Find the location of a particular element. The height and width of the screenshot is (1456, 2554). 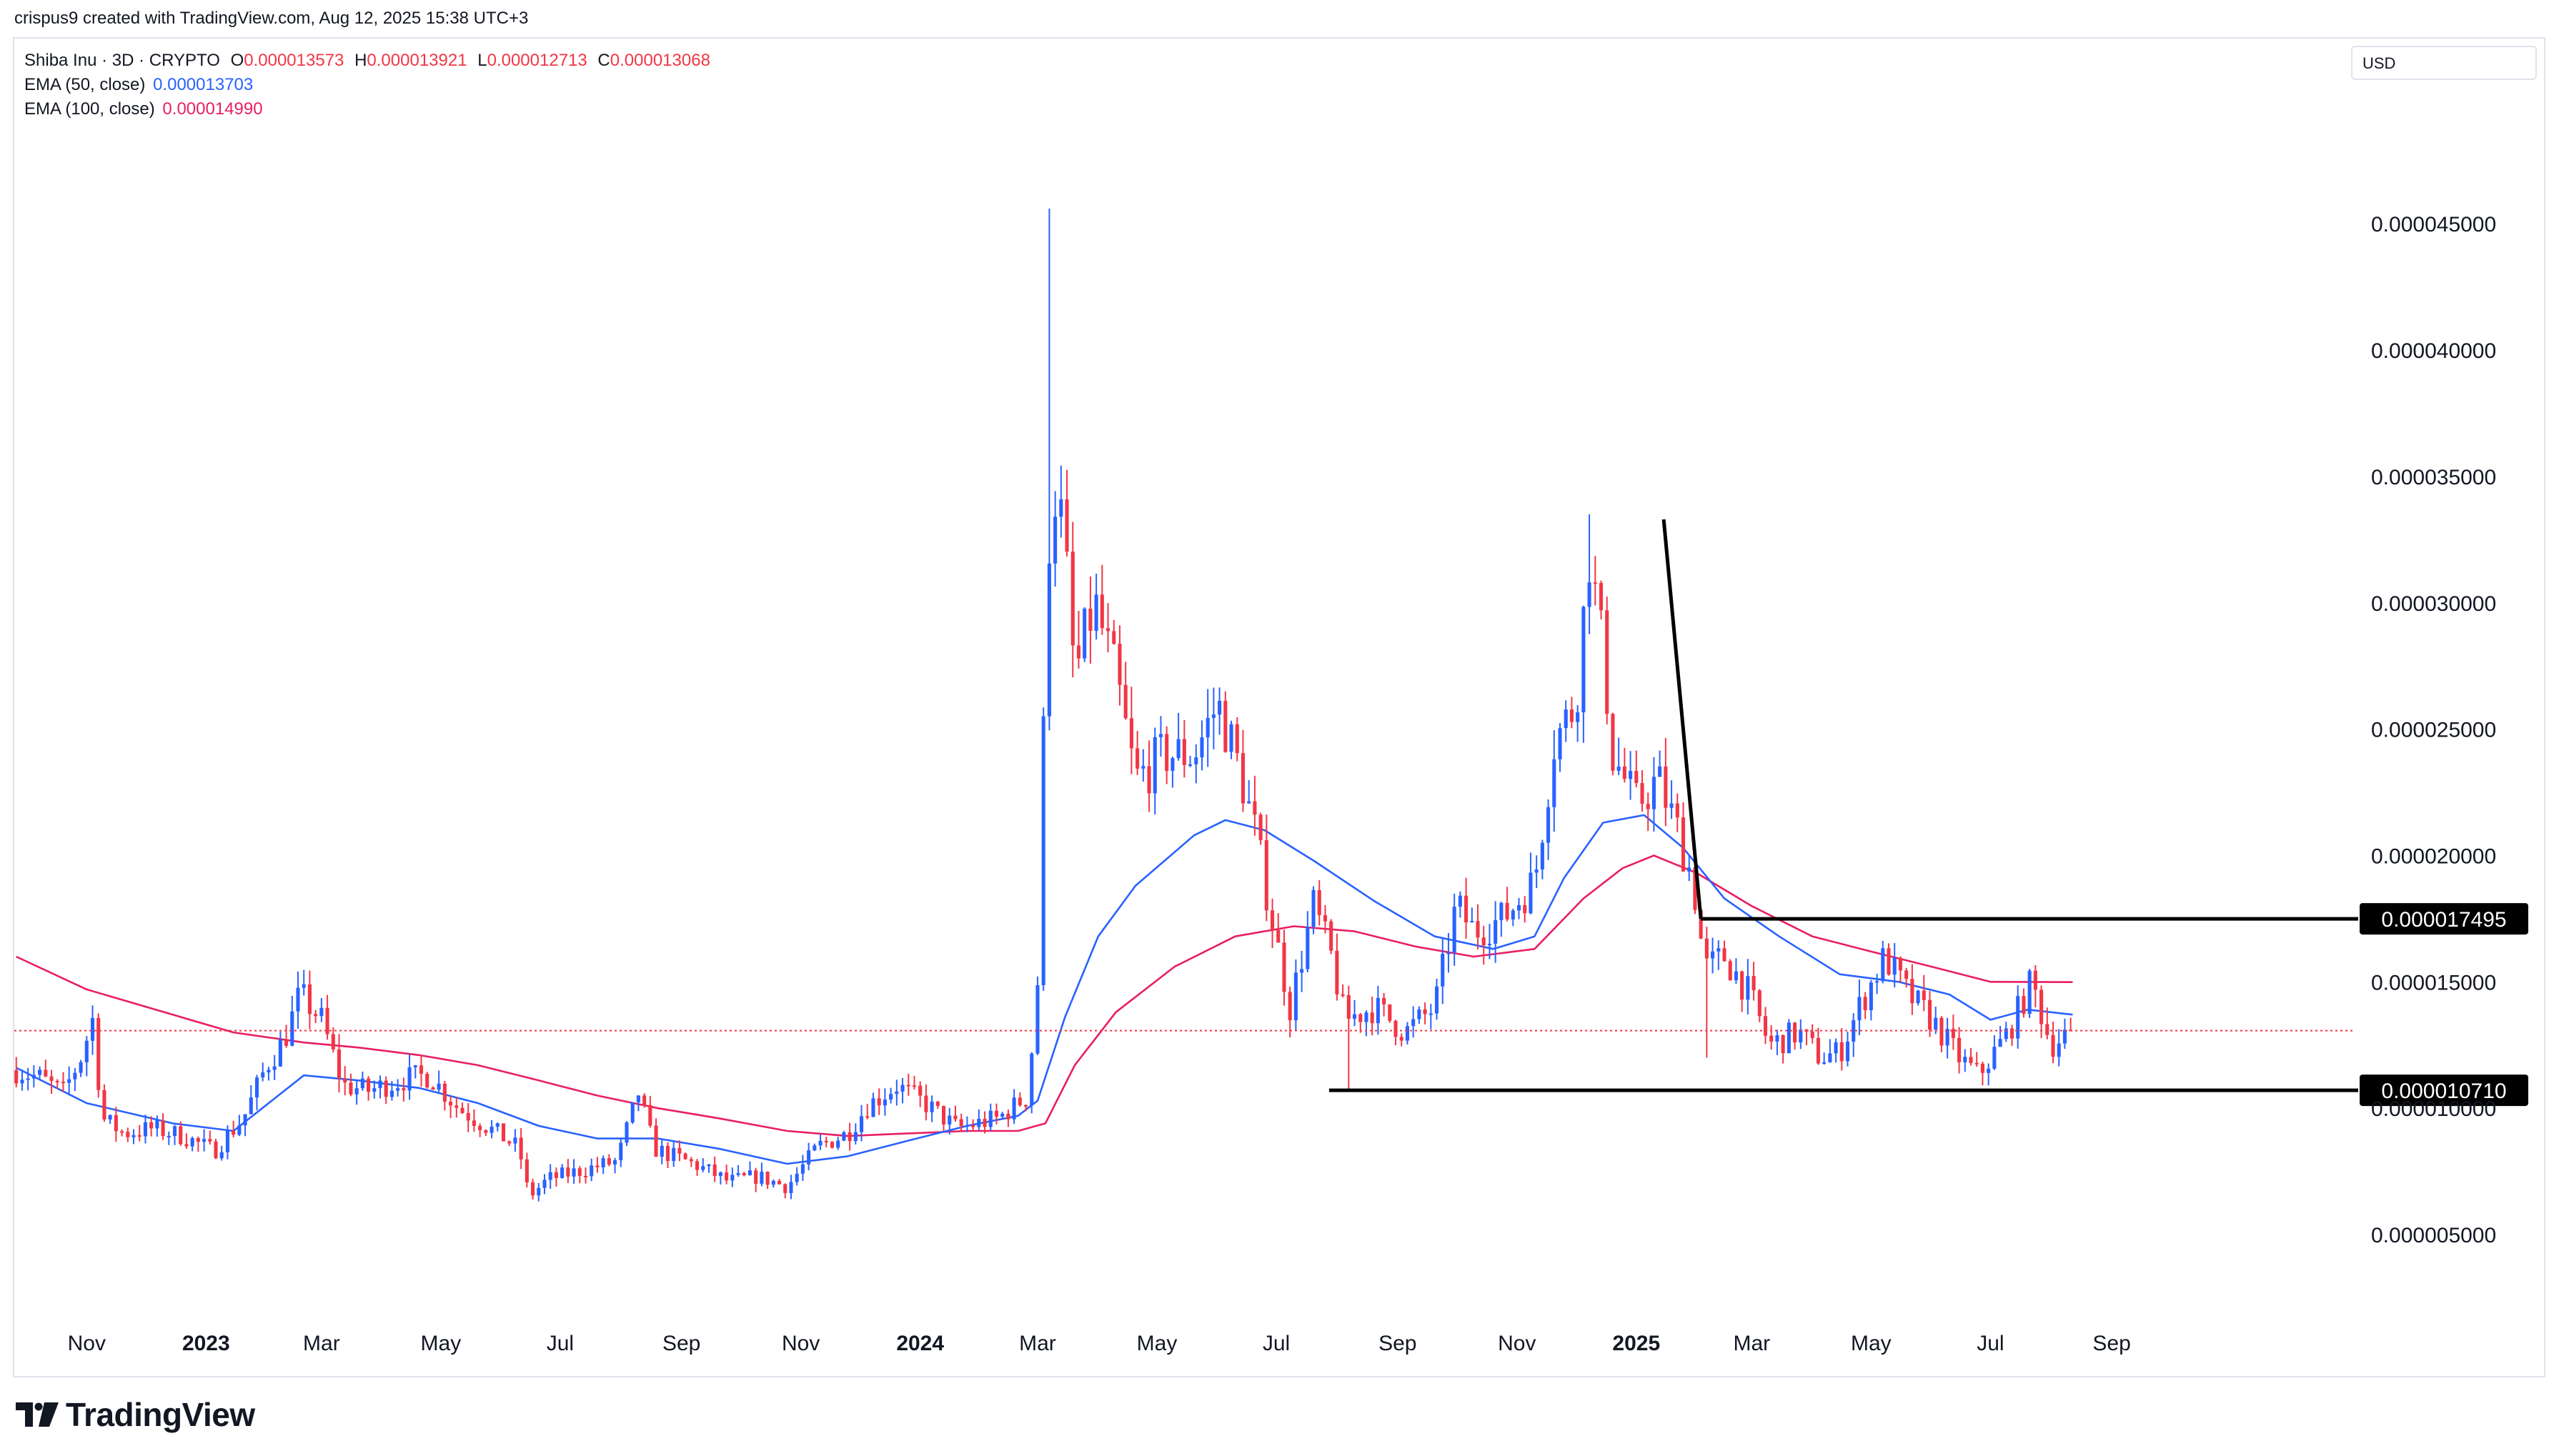

legend-high-value: 0.000013921 is located at coordinates (417, 60).